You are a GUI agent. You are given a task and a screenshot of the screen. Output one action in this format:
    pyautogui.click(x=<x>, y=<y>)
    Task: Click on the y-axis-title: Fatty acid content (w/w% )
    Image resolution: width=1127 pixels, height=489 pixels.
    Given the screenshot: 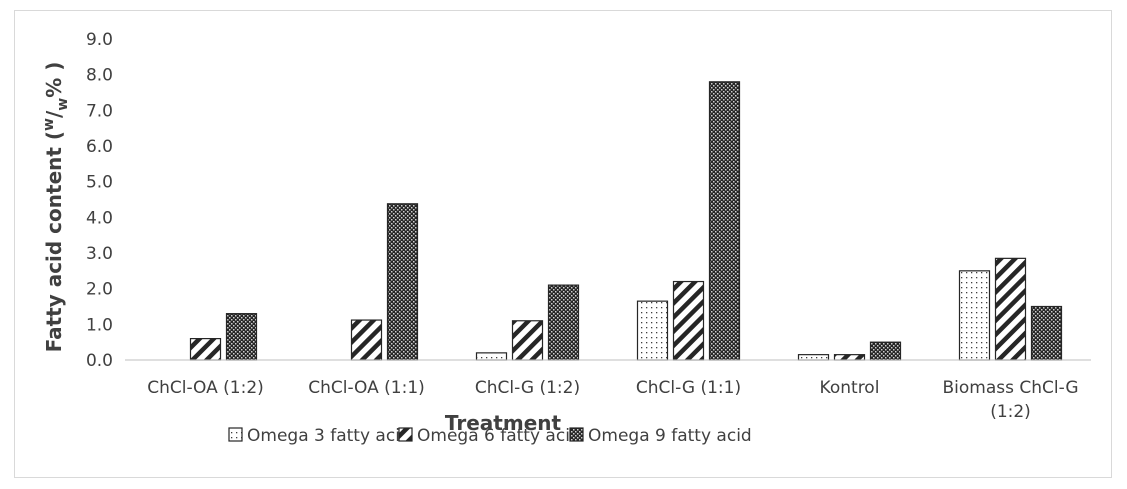 What is the action you would take?
    pyautogui.click(x=56, y=207)
    